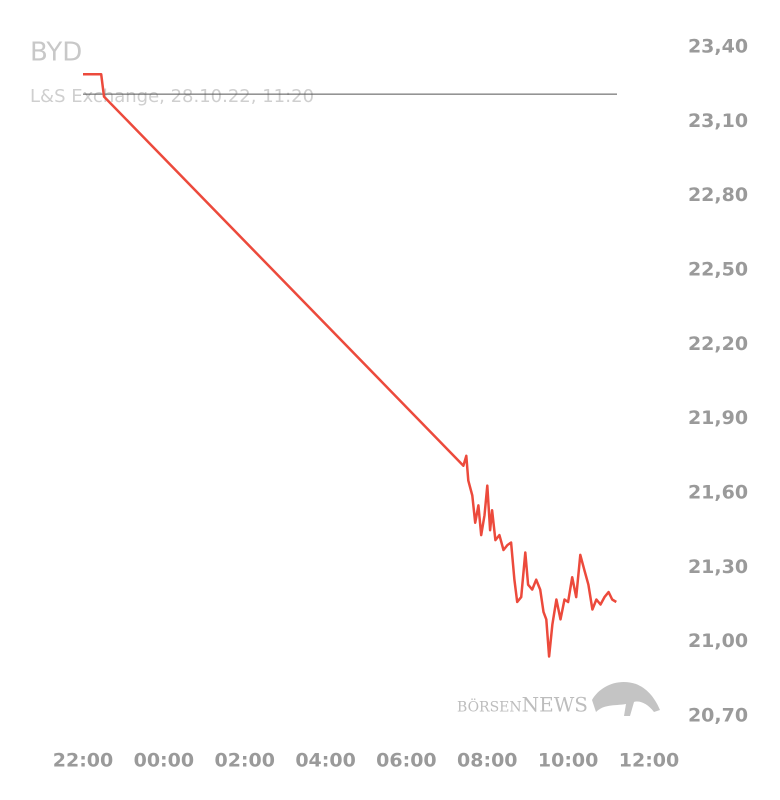 Image resolution: width=780 pixels, height=800 pixels. What do you see at coordinates (172, 96) in the screenshot?
I see `chart-subtitle: L&S Exchange, 28.10.22, 11:20` at bounding box center [172, 96].